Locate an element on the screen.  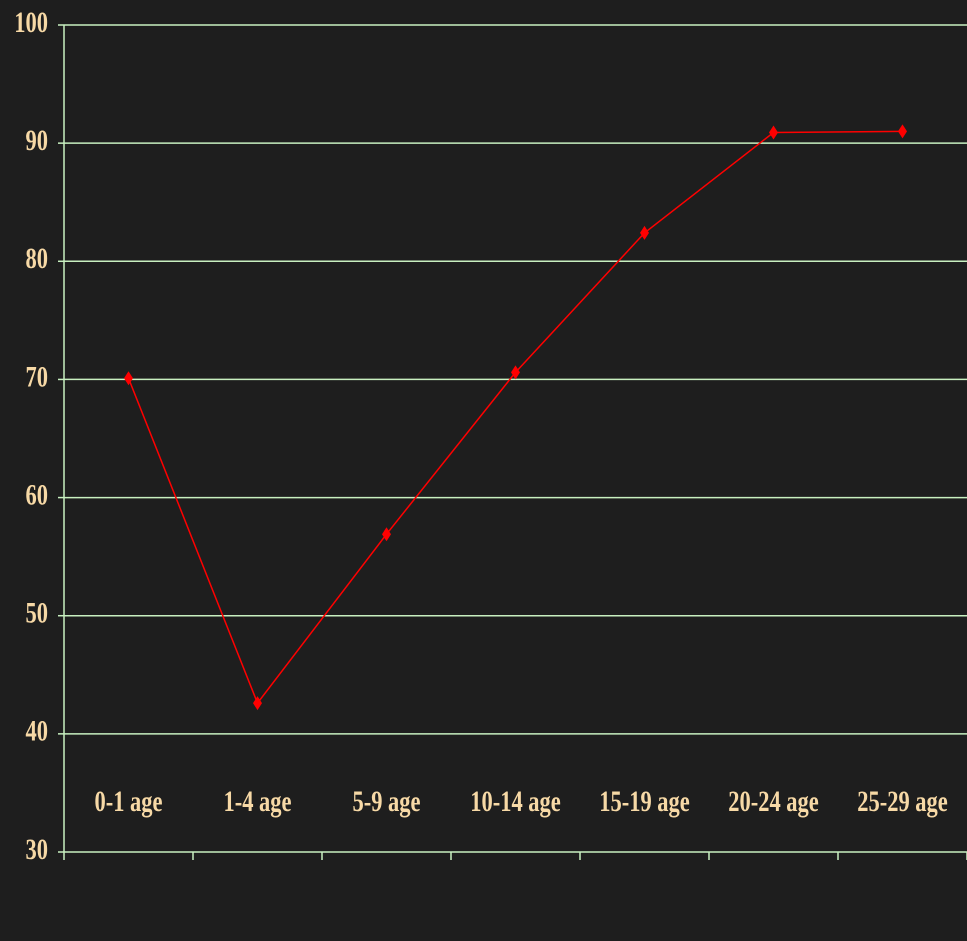
x-tick-label: 20-24 age is located at coordinates (773, 801).